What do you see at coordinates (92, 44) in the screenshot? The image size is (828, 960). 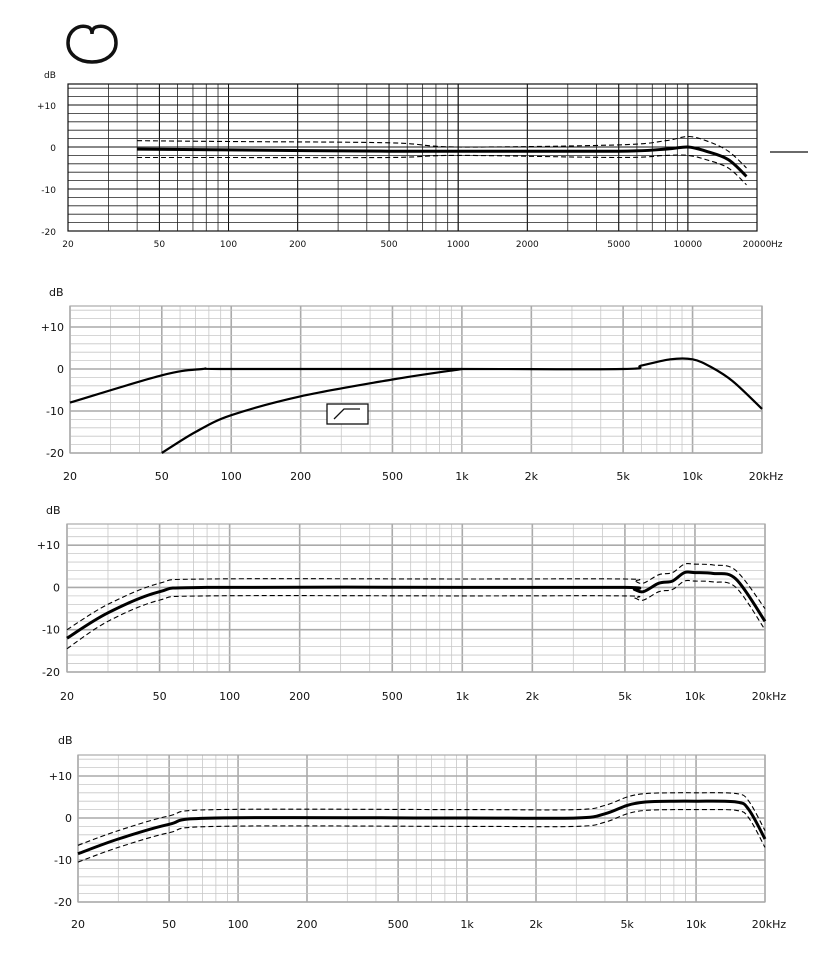 I see `cardioid-polar-pattern-icon` at bounding box center [92, 44].